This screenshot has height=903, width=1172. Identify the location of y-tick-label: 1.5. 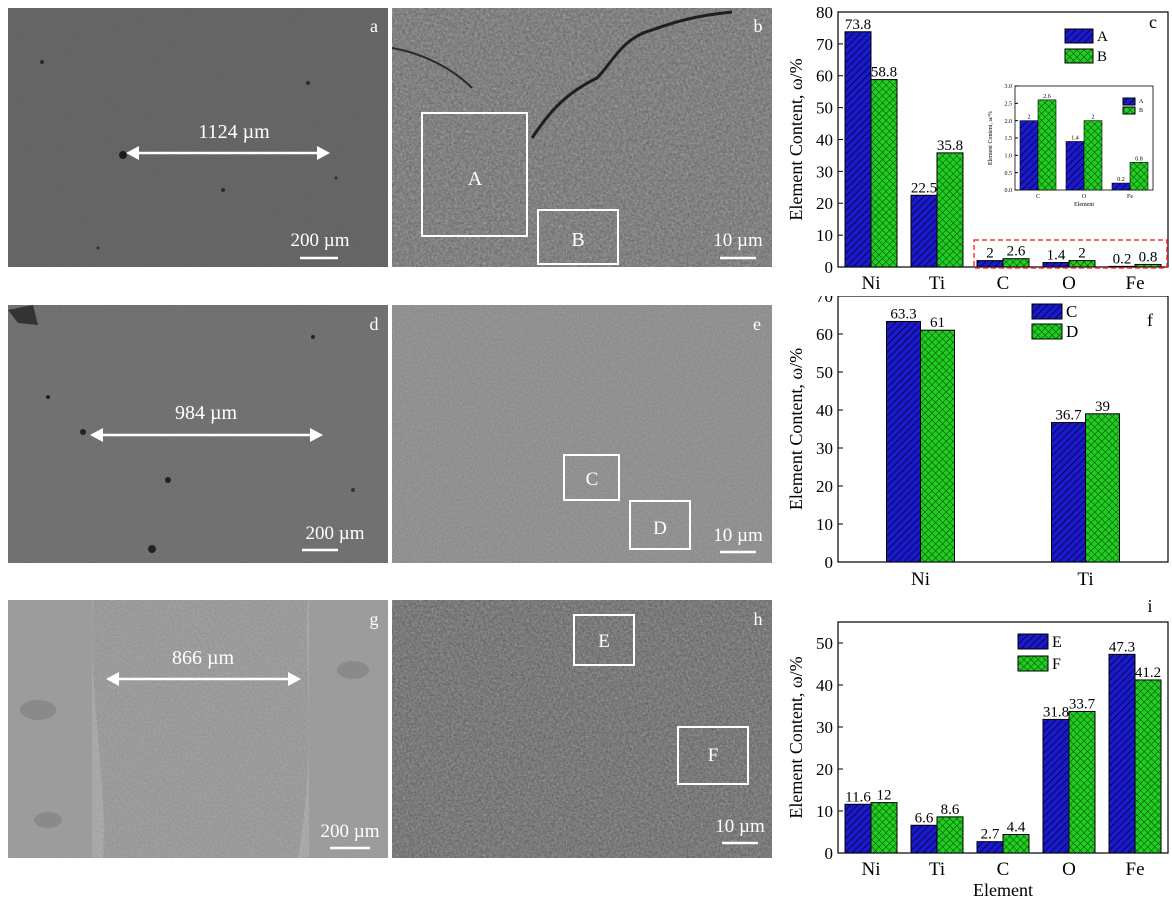
(1009, 139).